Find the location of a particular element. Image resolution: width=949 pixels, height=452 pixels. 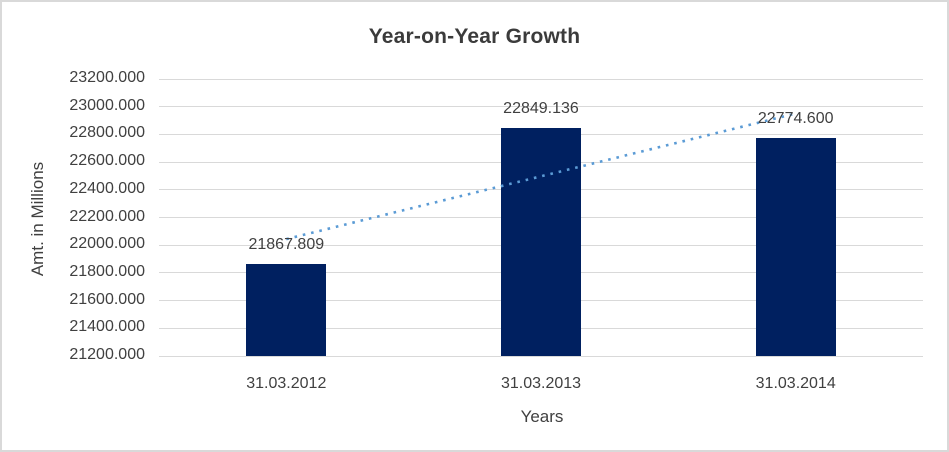

y-tick-label: 21800.000 is located at coordinates (107, 271).